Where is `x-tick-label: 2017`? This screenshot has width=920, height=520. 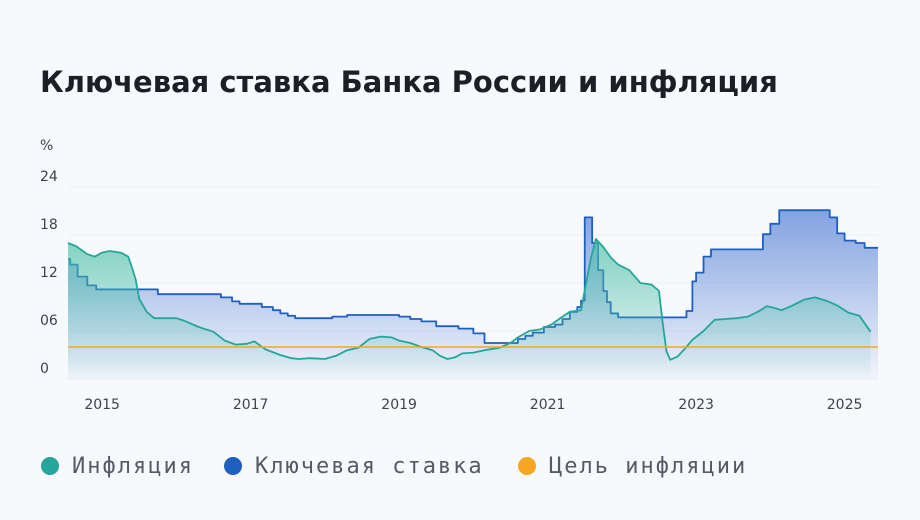
x-tick-label: 2017 is located at coordinates (251, 405).